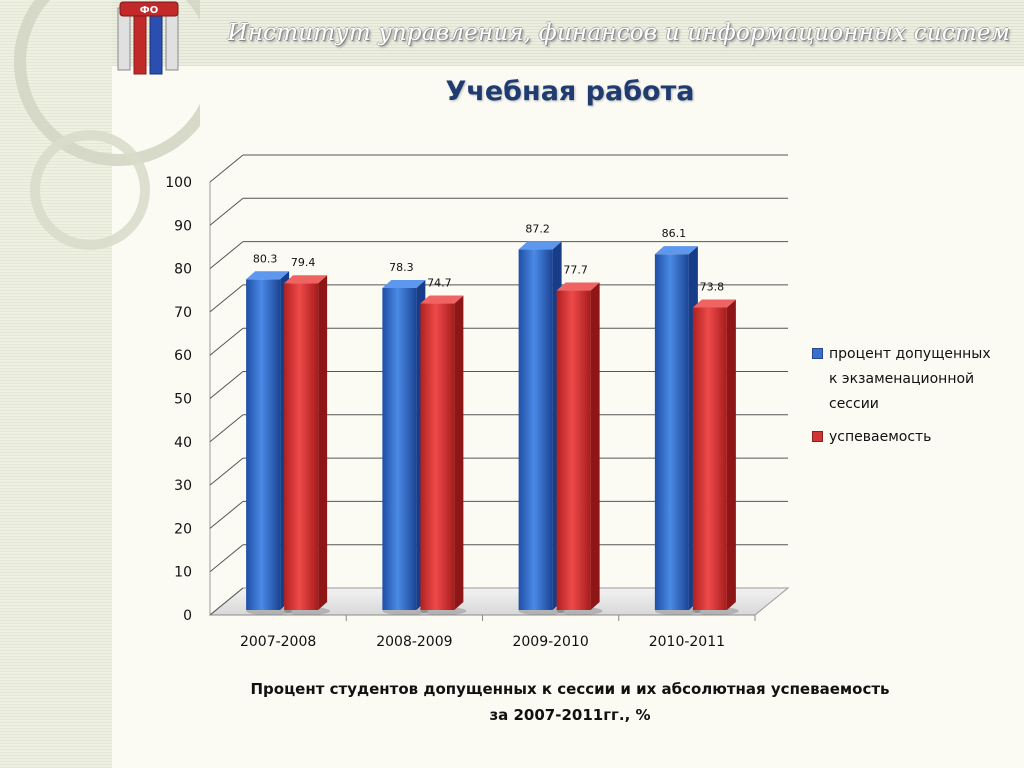 This screenshot has height=768, width=1024. I want to click on legend-item-performance: успеваемость, so click(912, 437).